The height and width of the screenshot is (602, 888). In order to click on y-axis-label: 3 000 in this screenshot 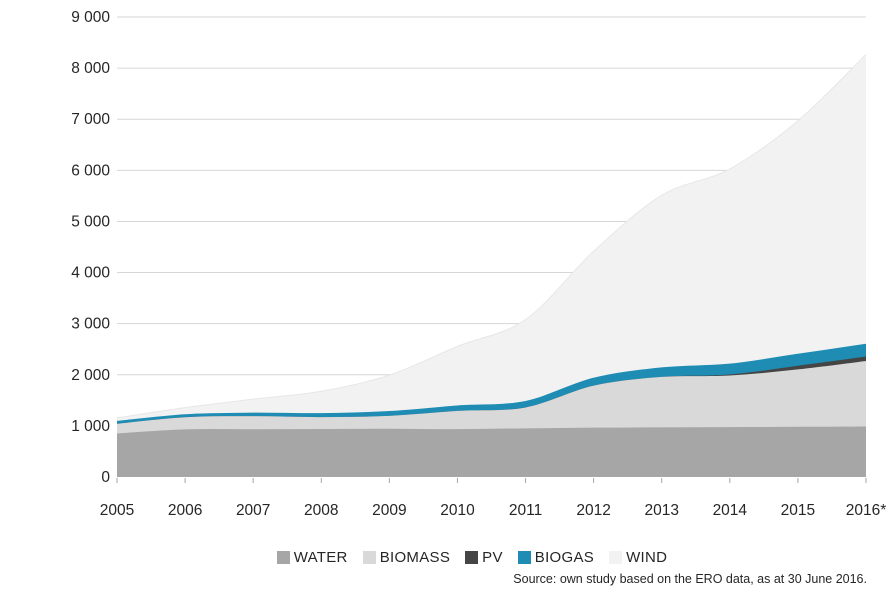, I will do `click(90, 324)`.